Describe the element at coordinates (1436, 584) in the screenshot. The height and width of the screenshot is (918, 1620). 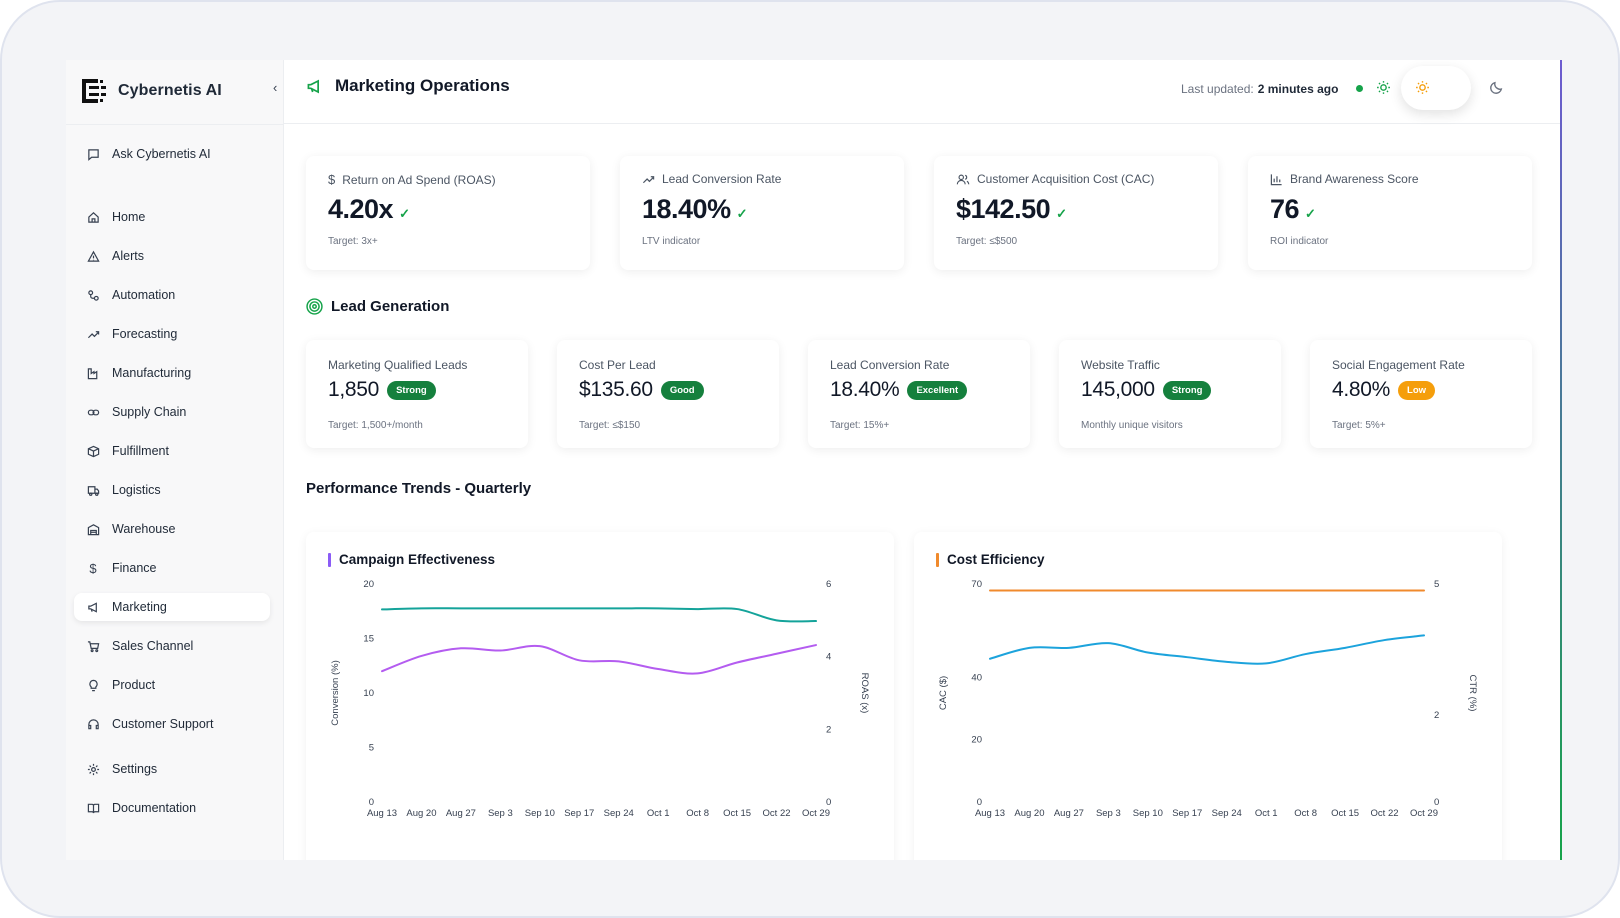
I see `y2-tick-label: 5` at that location.